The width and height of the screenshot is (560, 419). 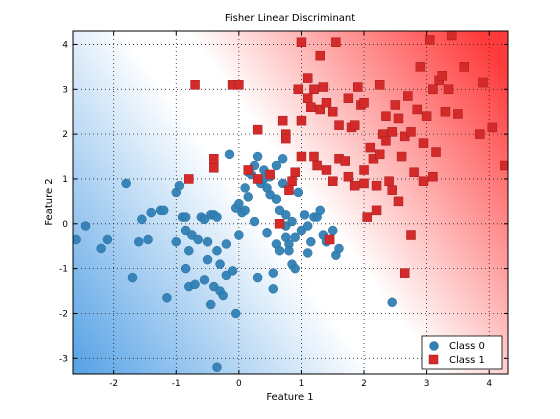 I want to click on legend-marker-class0, so click(x=434, y=346).